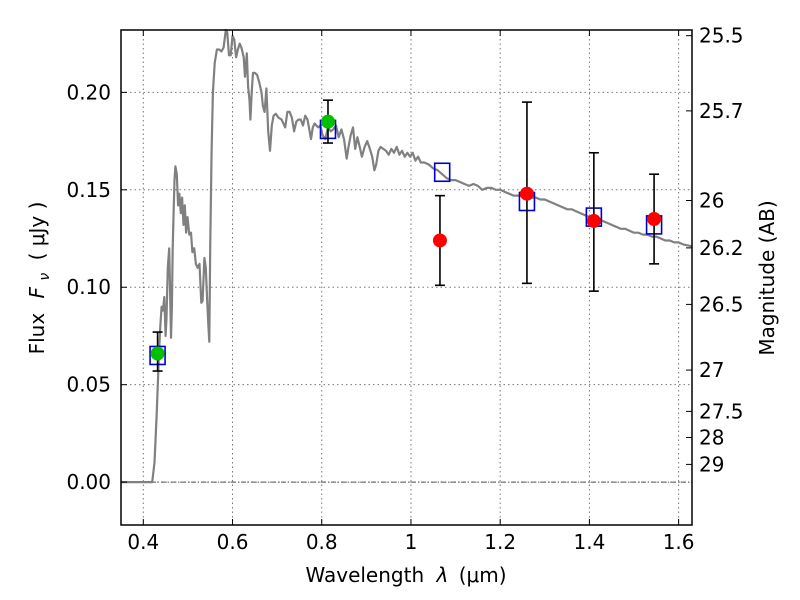  Describe the element at coordinates (88, 287) in the screenshot. I see `y-tick-label: 0.10` at that location.